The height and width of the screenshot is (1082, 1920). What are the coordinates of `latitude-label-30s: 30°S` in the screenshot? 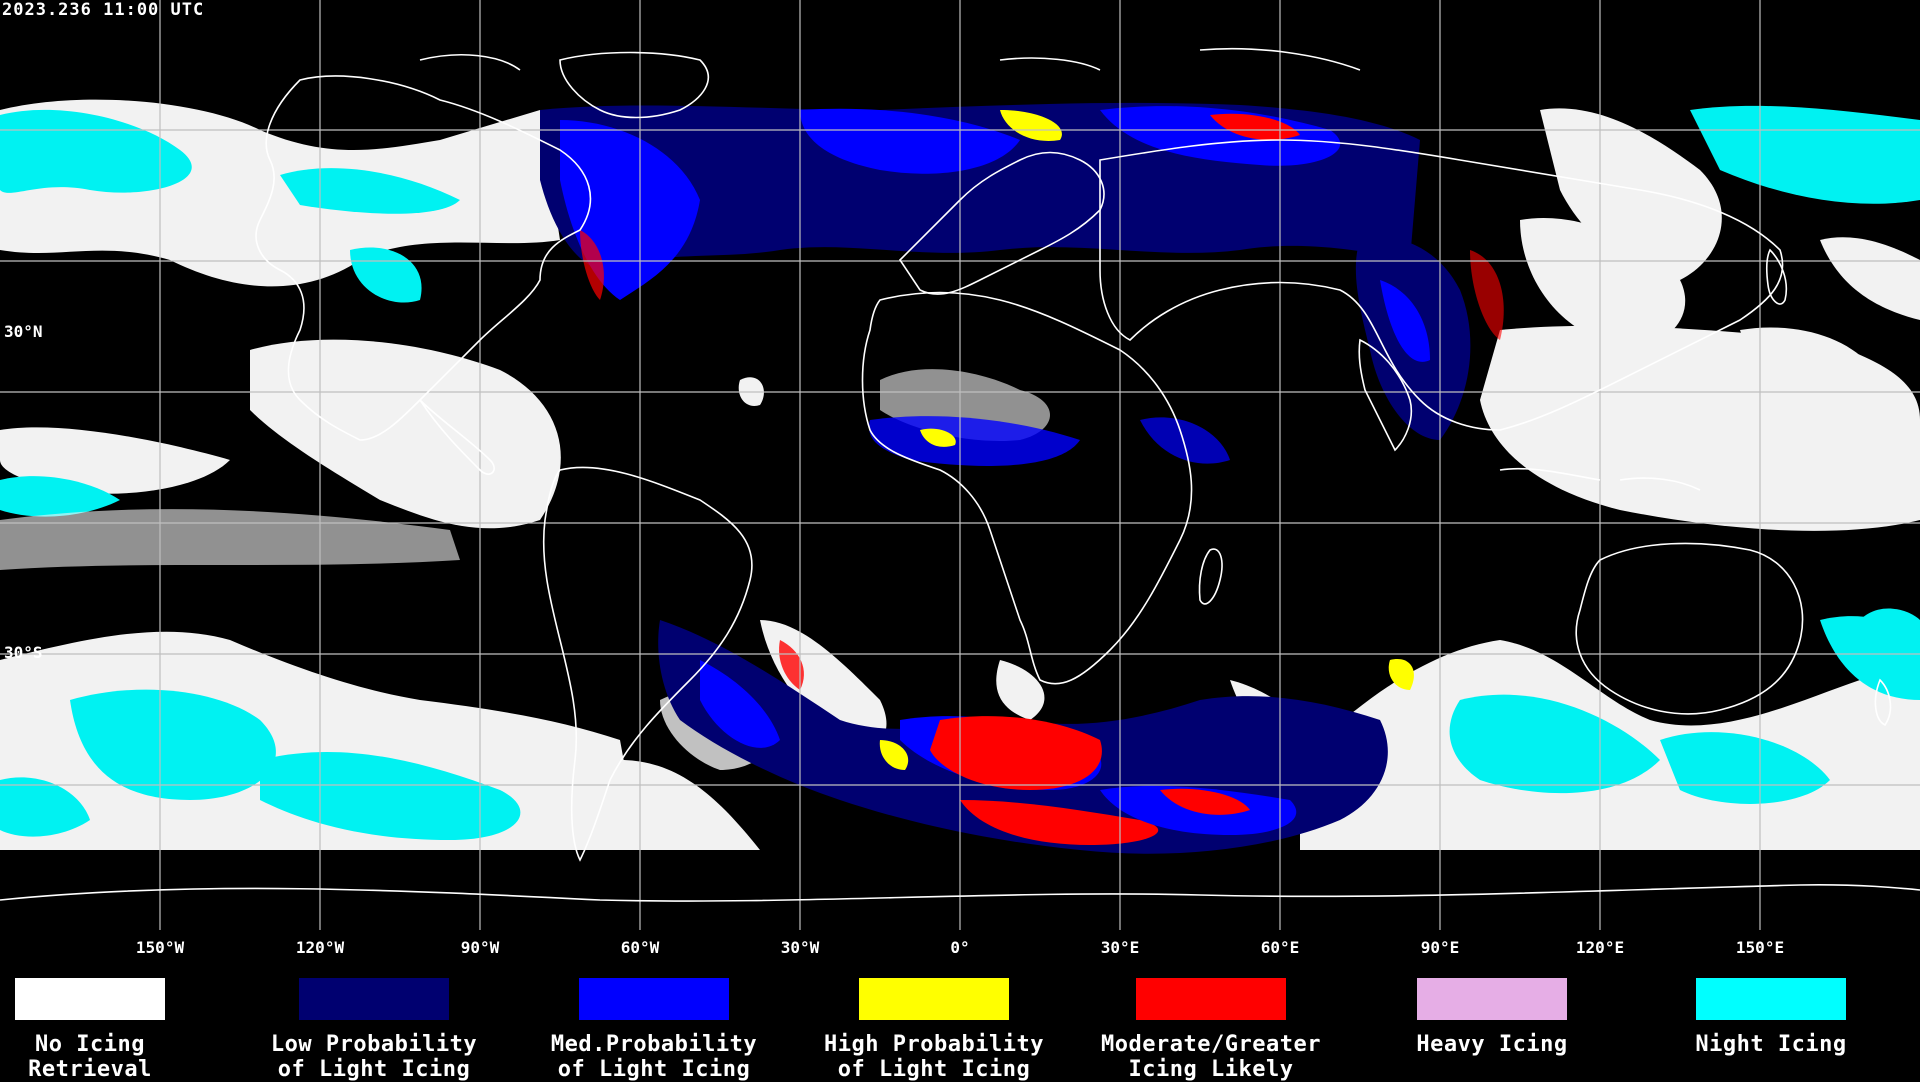 It's located at (23, 652).